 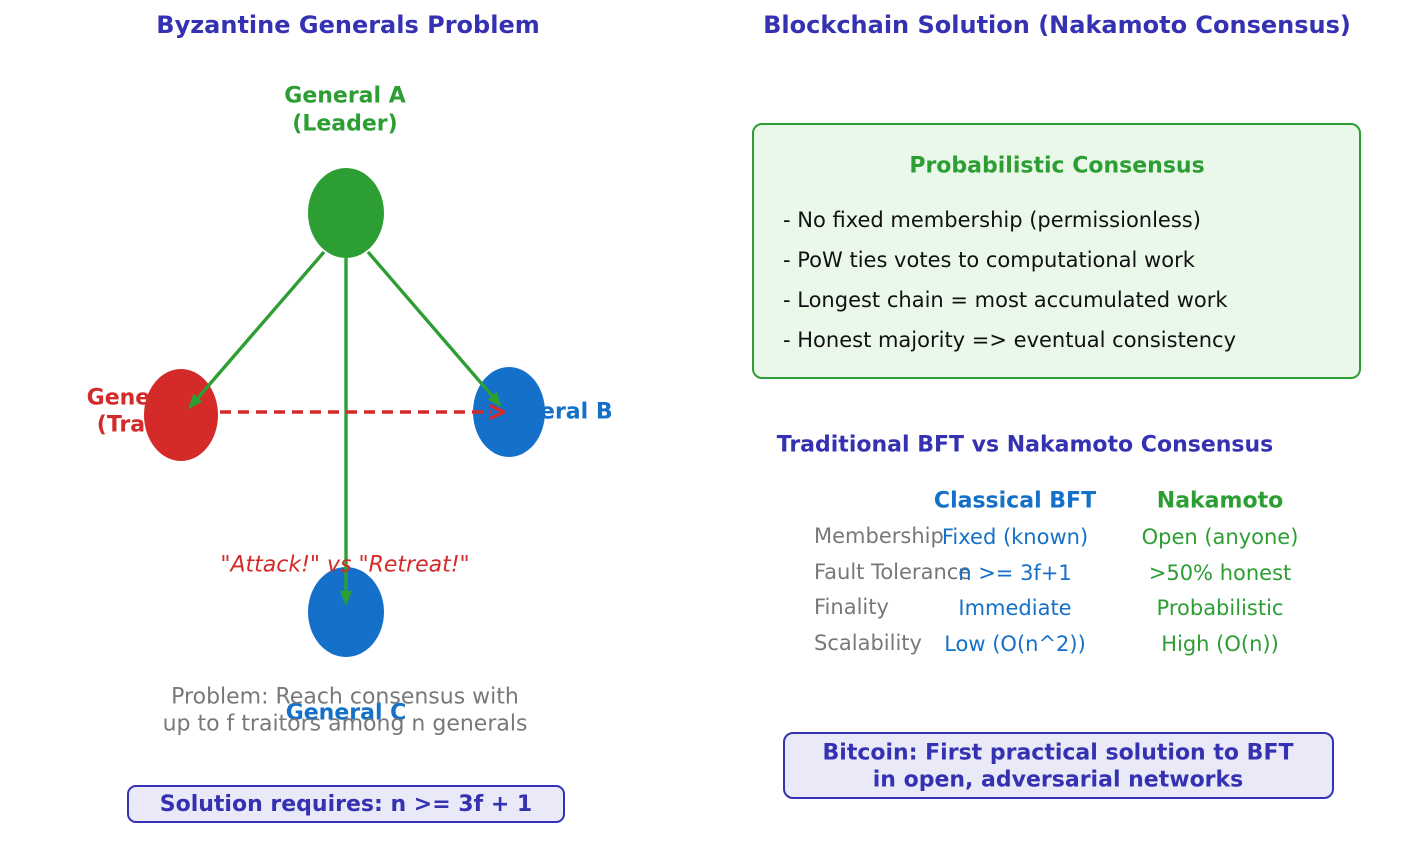 I want to click on solution-requirement-box: Solution requires: n >= 3f + 1, so click(x=346, y=804).